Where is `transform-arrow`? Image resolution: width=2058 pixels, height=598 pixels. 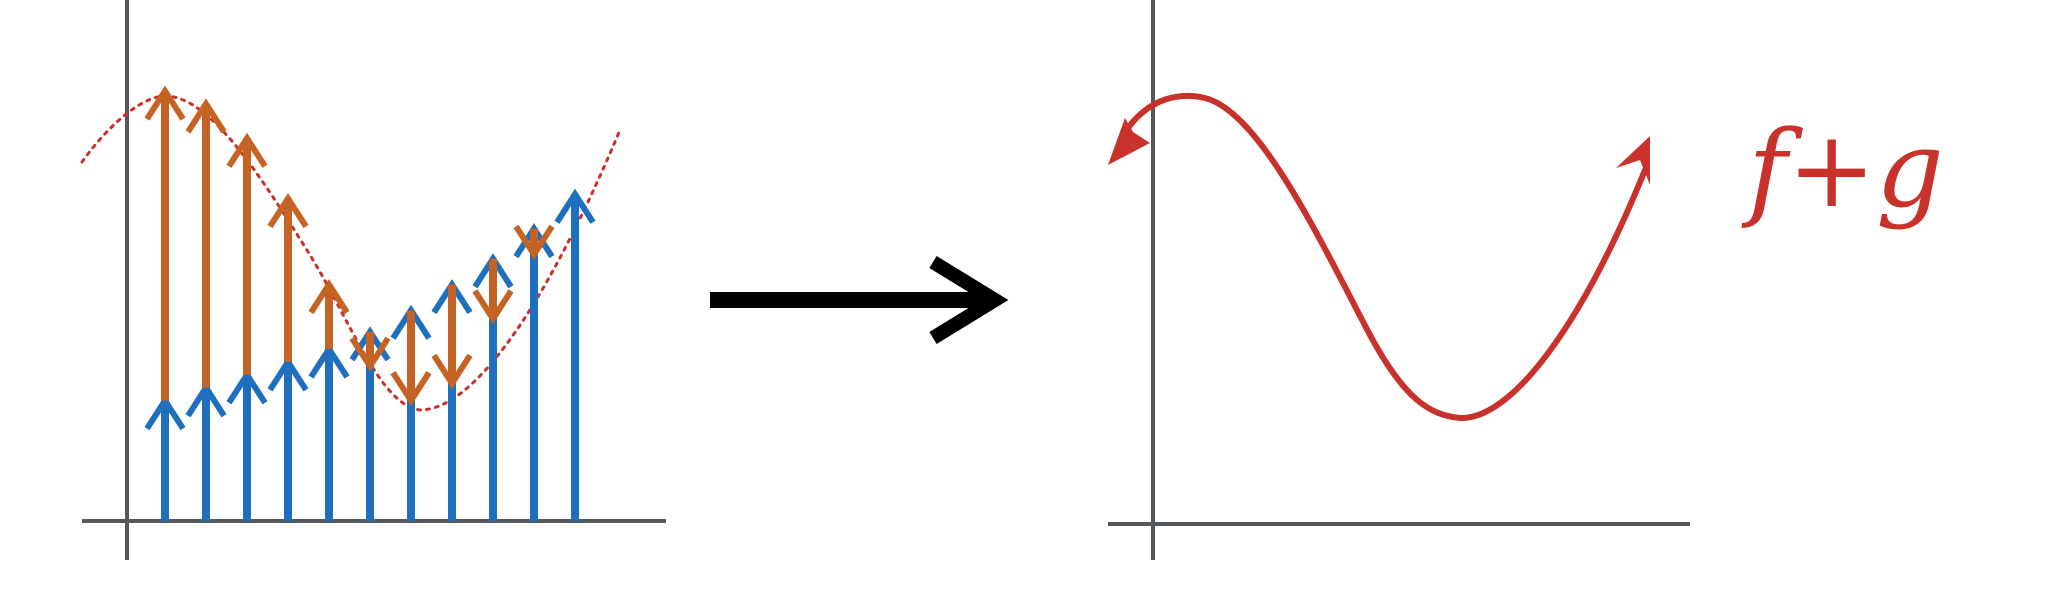 transform-arrow is located at coordinates (859, 300).